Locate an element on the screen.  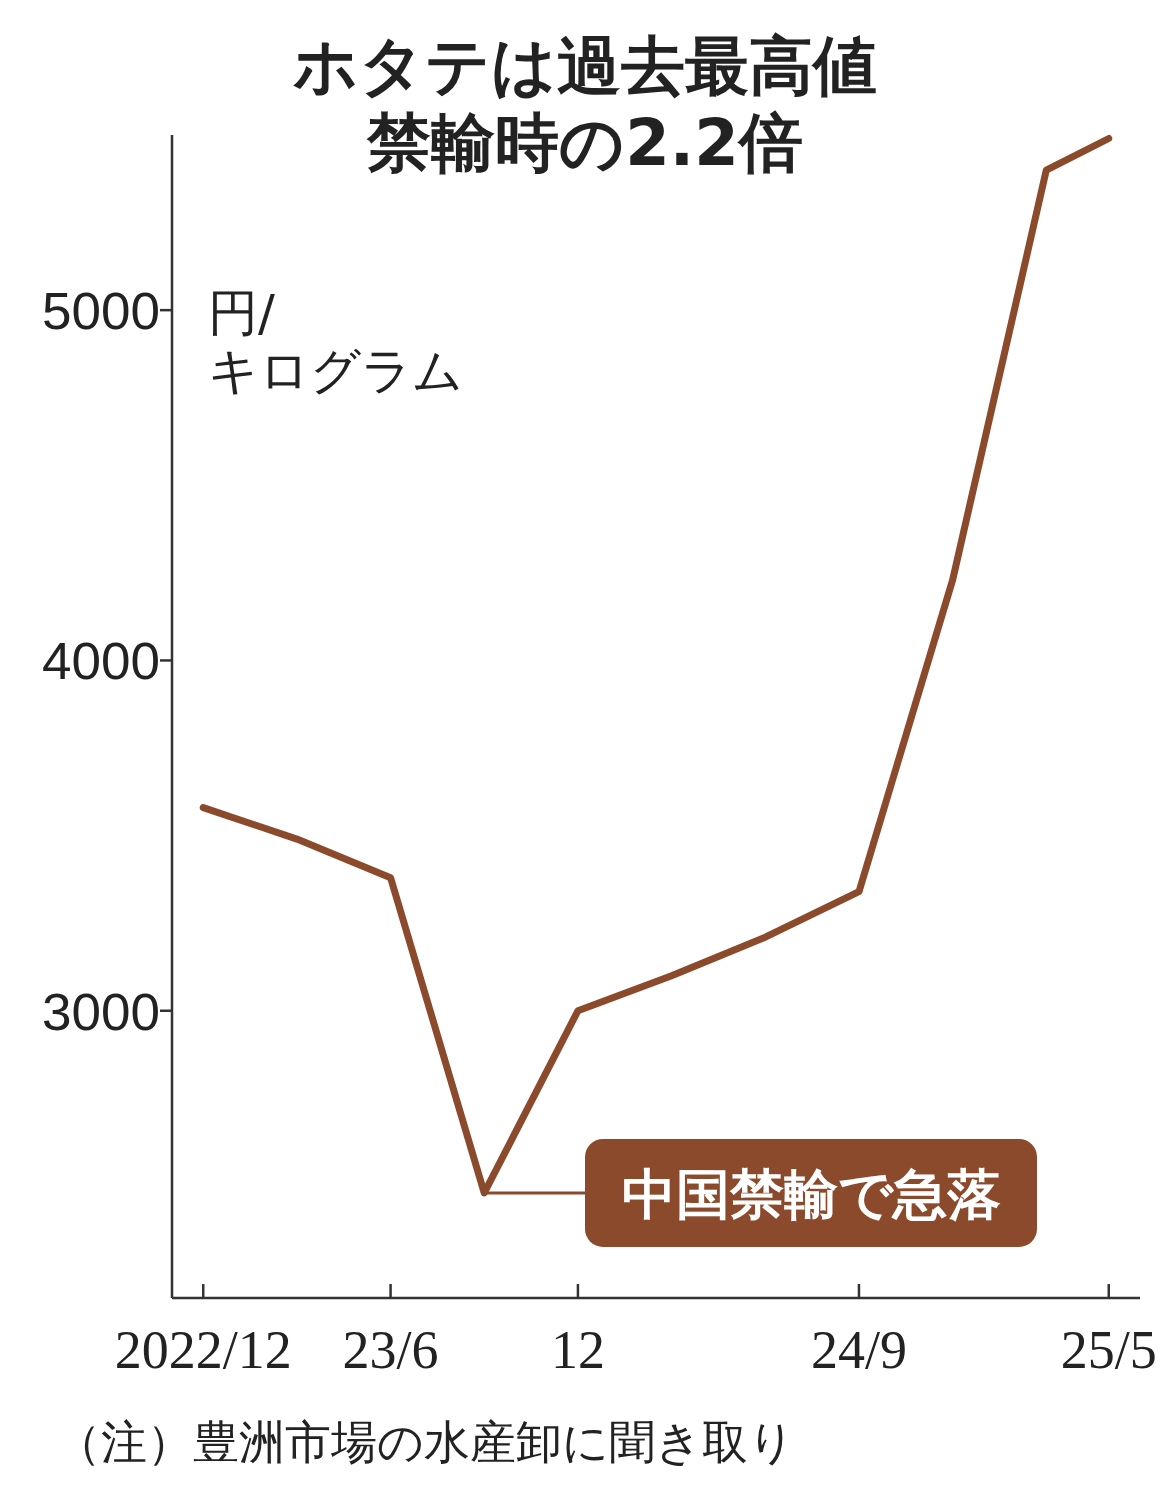
annotation-callout: 中国禁輸で急落 is located at coordinates (760, 1192).